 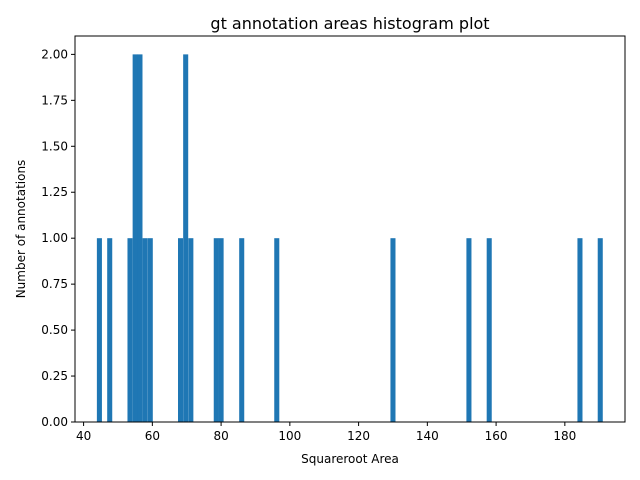 What do you see at coordinates (54, 146) in the screenshot?
I see `y-tick-label: 1.50` at bounding box center [54, 146].